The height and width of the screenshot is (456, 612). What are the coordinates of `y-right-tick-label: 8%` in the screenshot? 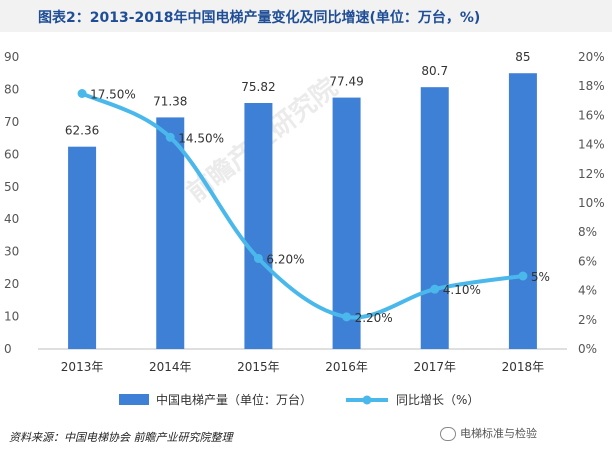 It's located at (587, 232).